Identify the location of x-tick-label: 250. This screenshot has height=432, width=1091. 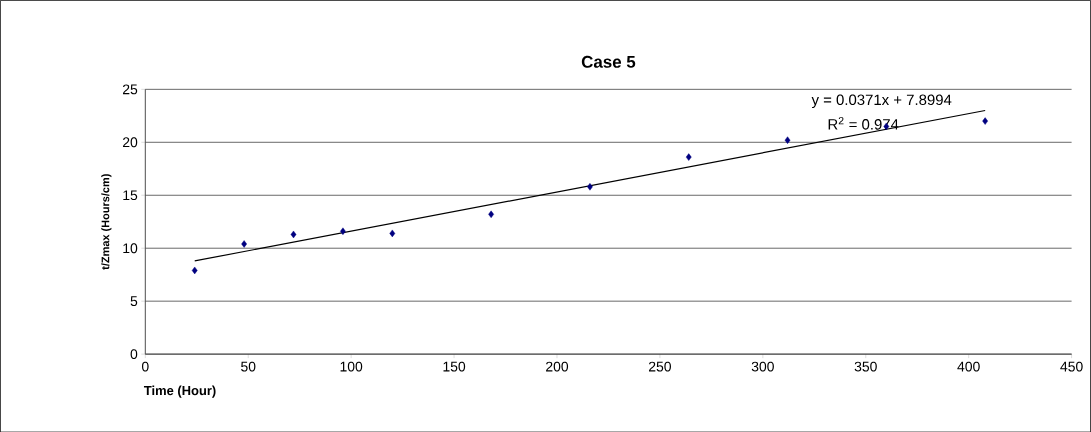
(659, 366).